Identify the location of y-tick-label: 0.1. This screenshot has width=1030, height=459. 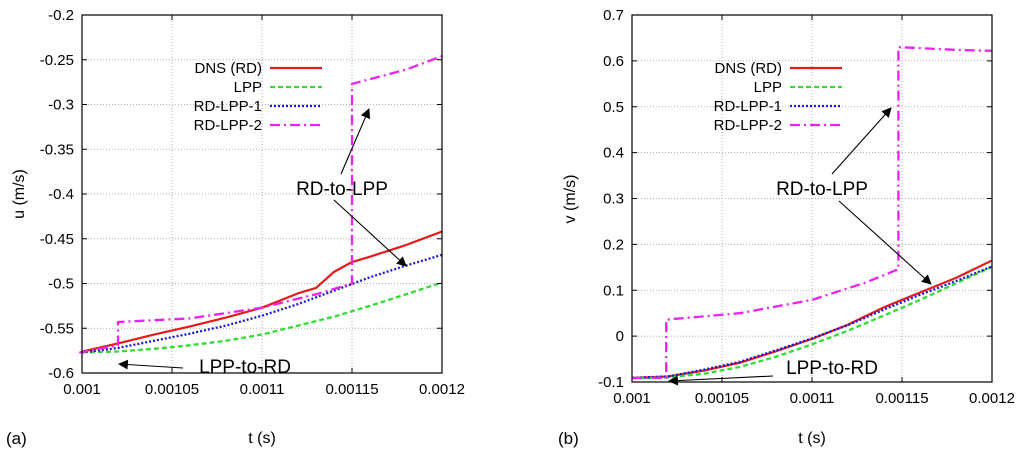
(613, 290).